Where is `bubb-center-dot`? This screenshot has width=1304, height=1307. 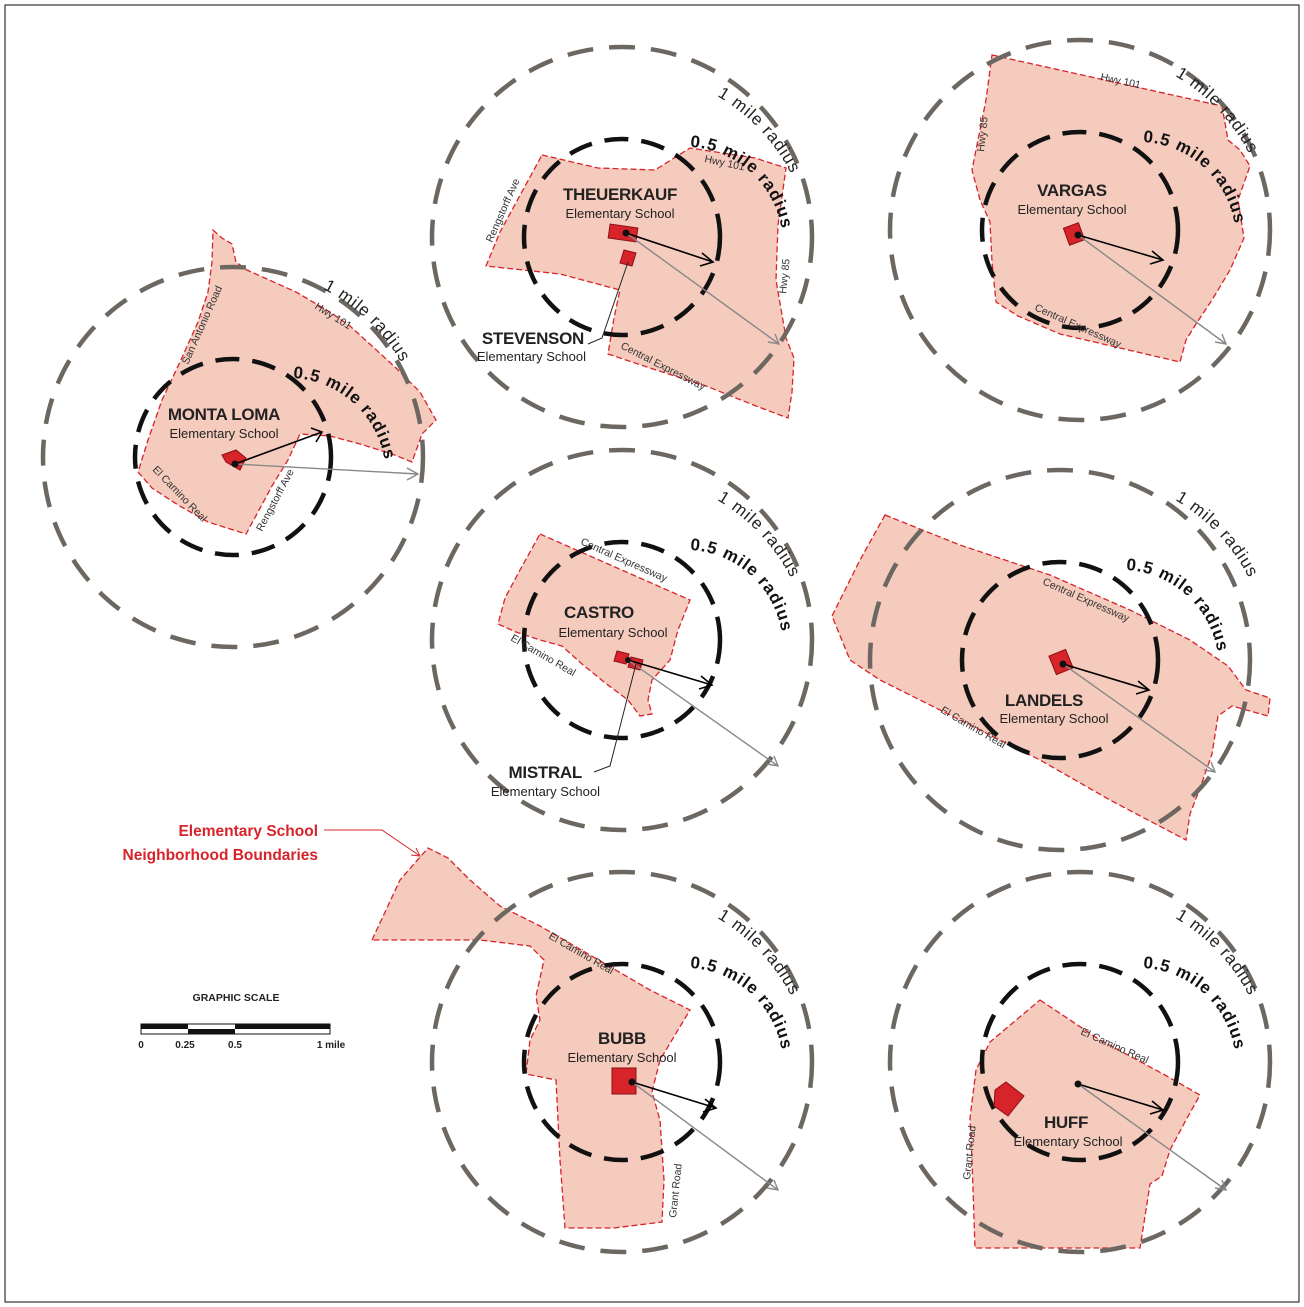
bubb-center-dot is located at coordinates (632, 1082).